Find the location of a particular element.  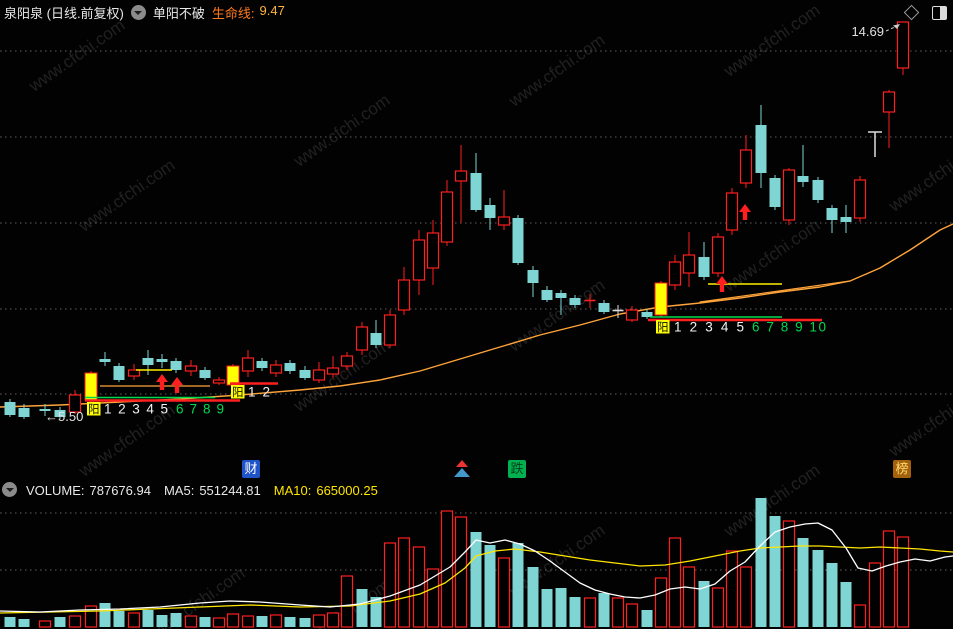

indicator-name: 单阳不破 is located at coordinates (178, 13).